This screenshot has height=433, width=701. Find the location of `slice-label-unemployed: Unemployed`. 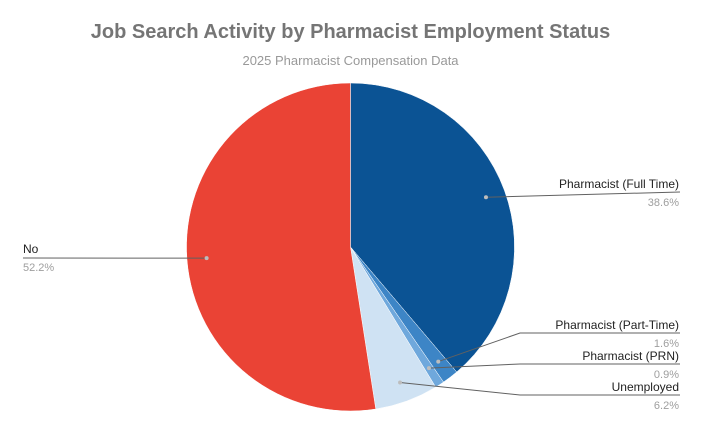

slice-label-unemployed: Unemployed is located at coordinates (645, 387).